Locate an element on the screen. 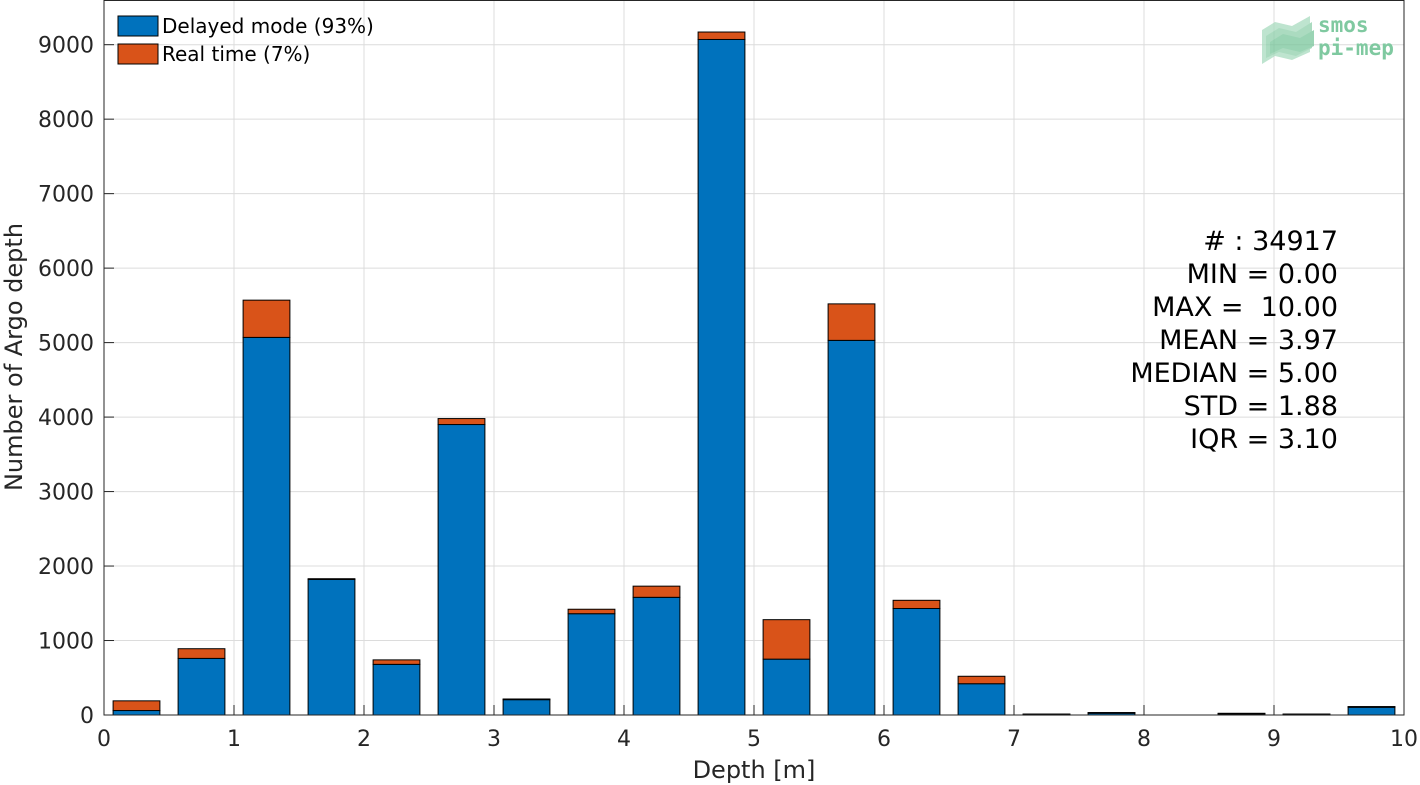 The width and height of the screenshot is (1420, 785). stats-median: MEDIAN = 5.00 is located at coordinates (1234, 373).